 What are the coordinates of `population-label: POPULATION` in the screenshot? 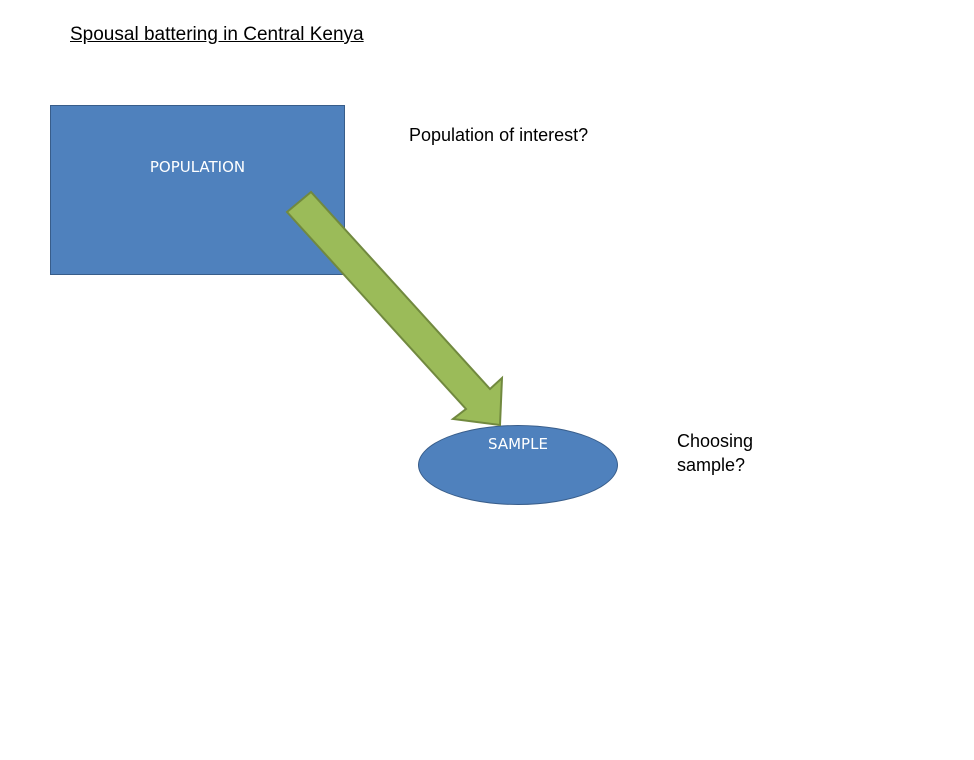 It's located at (197, 167).